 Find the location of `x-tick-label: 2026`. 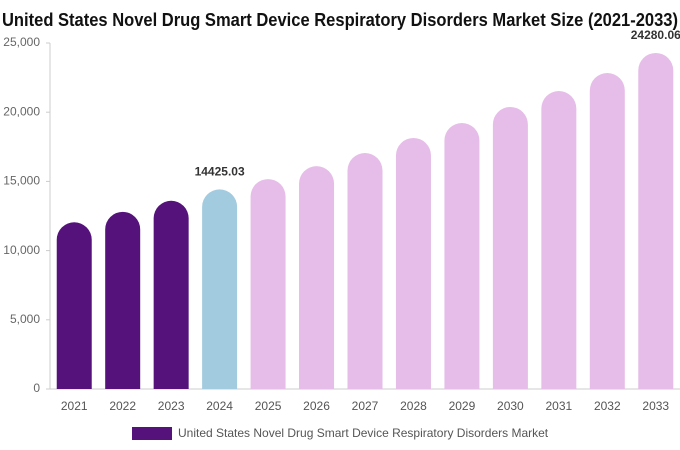

x-tick-label: 2026 is located at coordinates (316, 406).